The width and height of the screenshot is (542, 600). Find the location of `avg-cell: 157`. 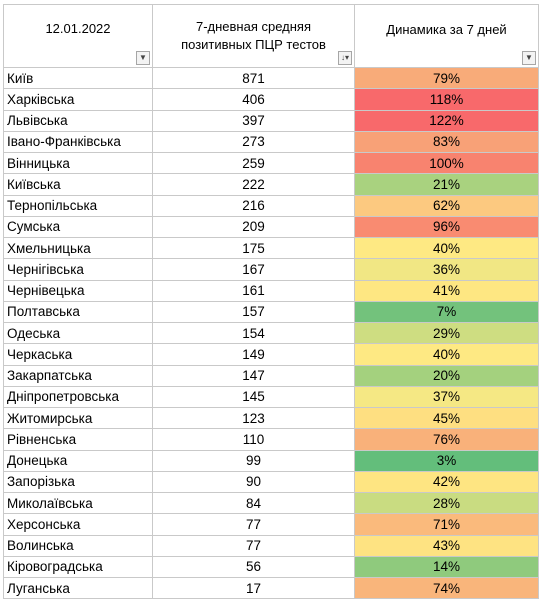

avg-cell: 157 is located at coordinates (253, 312).